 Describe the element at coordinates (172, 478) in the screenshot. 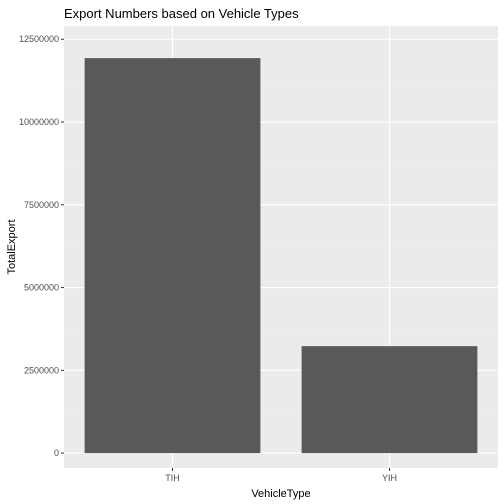

I see `x-tick-label: TIH` at that location.